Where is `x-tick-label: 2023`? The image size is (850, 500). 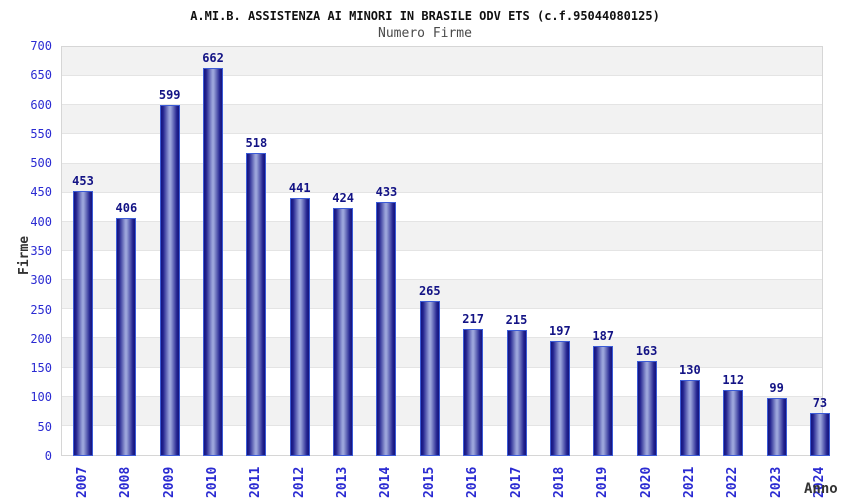
x-tick-label: 2023 is located at coordinates (776, 482).